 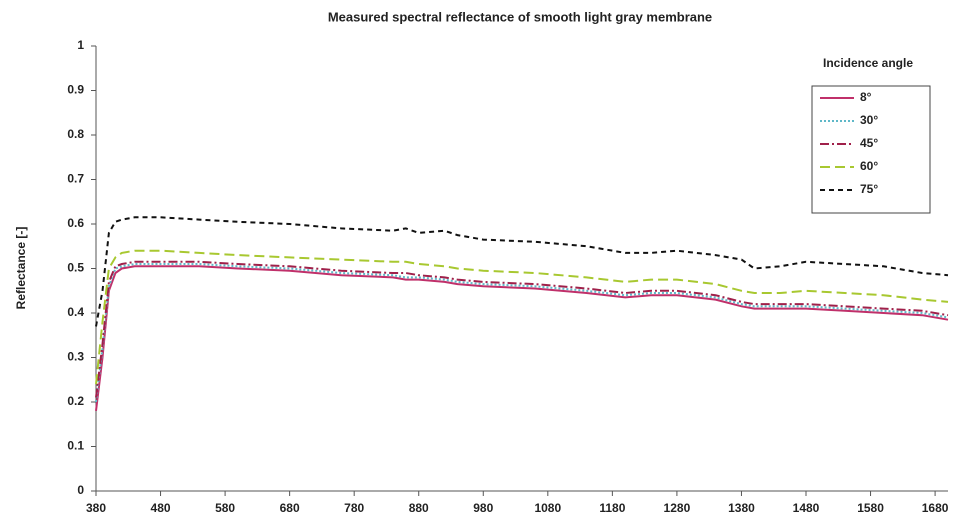 What do you see at coordinates (96, 508) in the screenshot?
I see `x-tick-label: 380` at bounding box center [96, 508].